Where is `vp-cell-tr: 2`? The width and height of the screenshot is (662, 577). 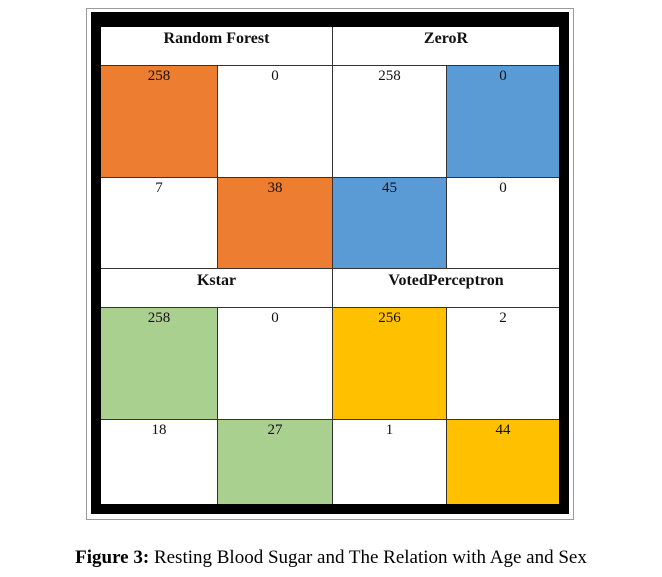 vp-cell-tr: 2 is located at coordinates (503, 364).